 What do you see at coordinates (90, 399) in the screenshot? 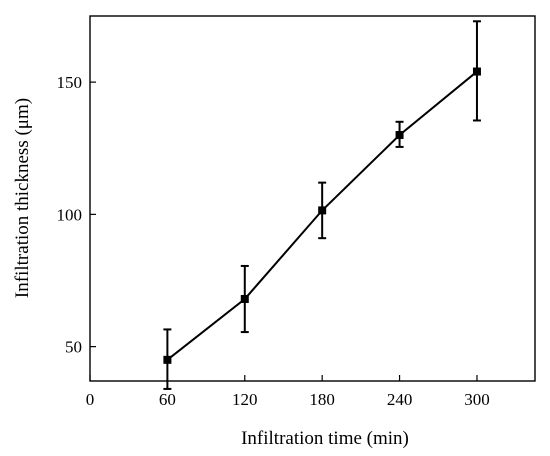
I see `x-tick-label: 0` at bounding box center [90, 399].